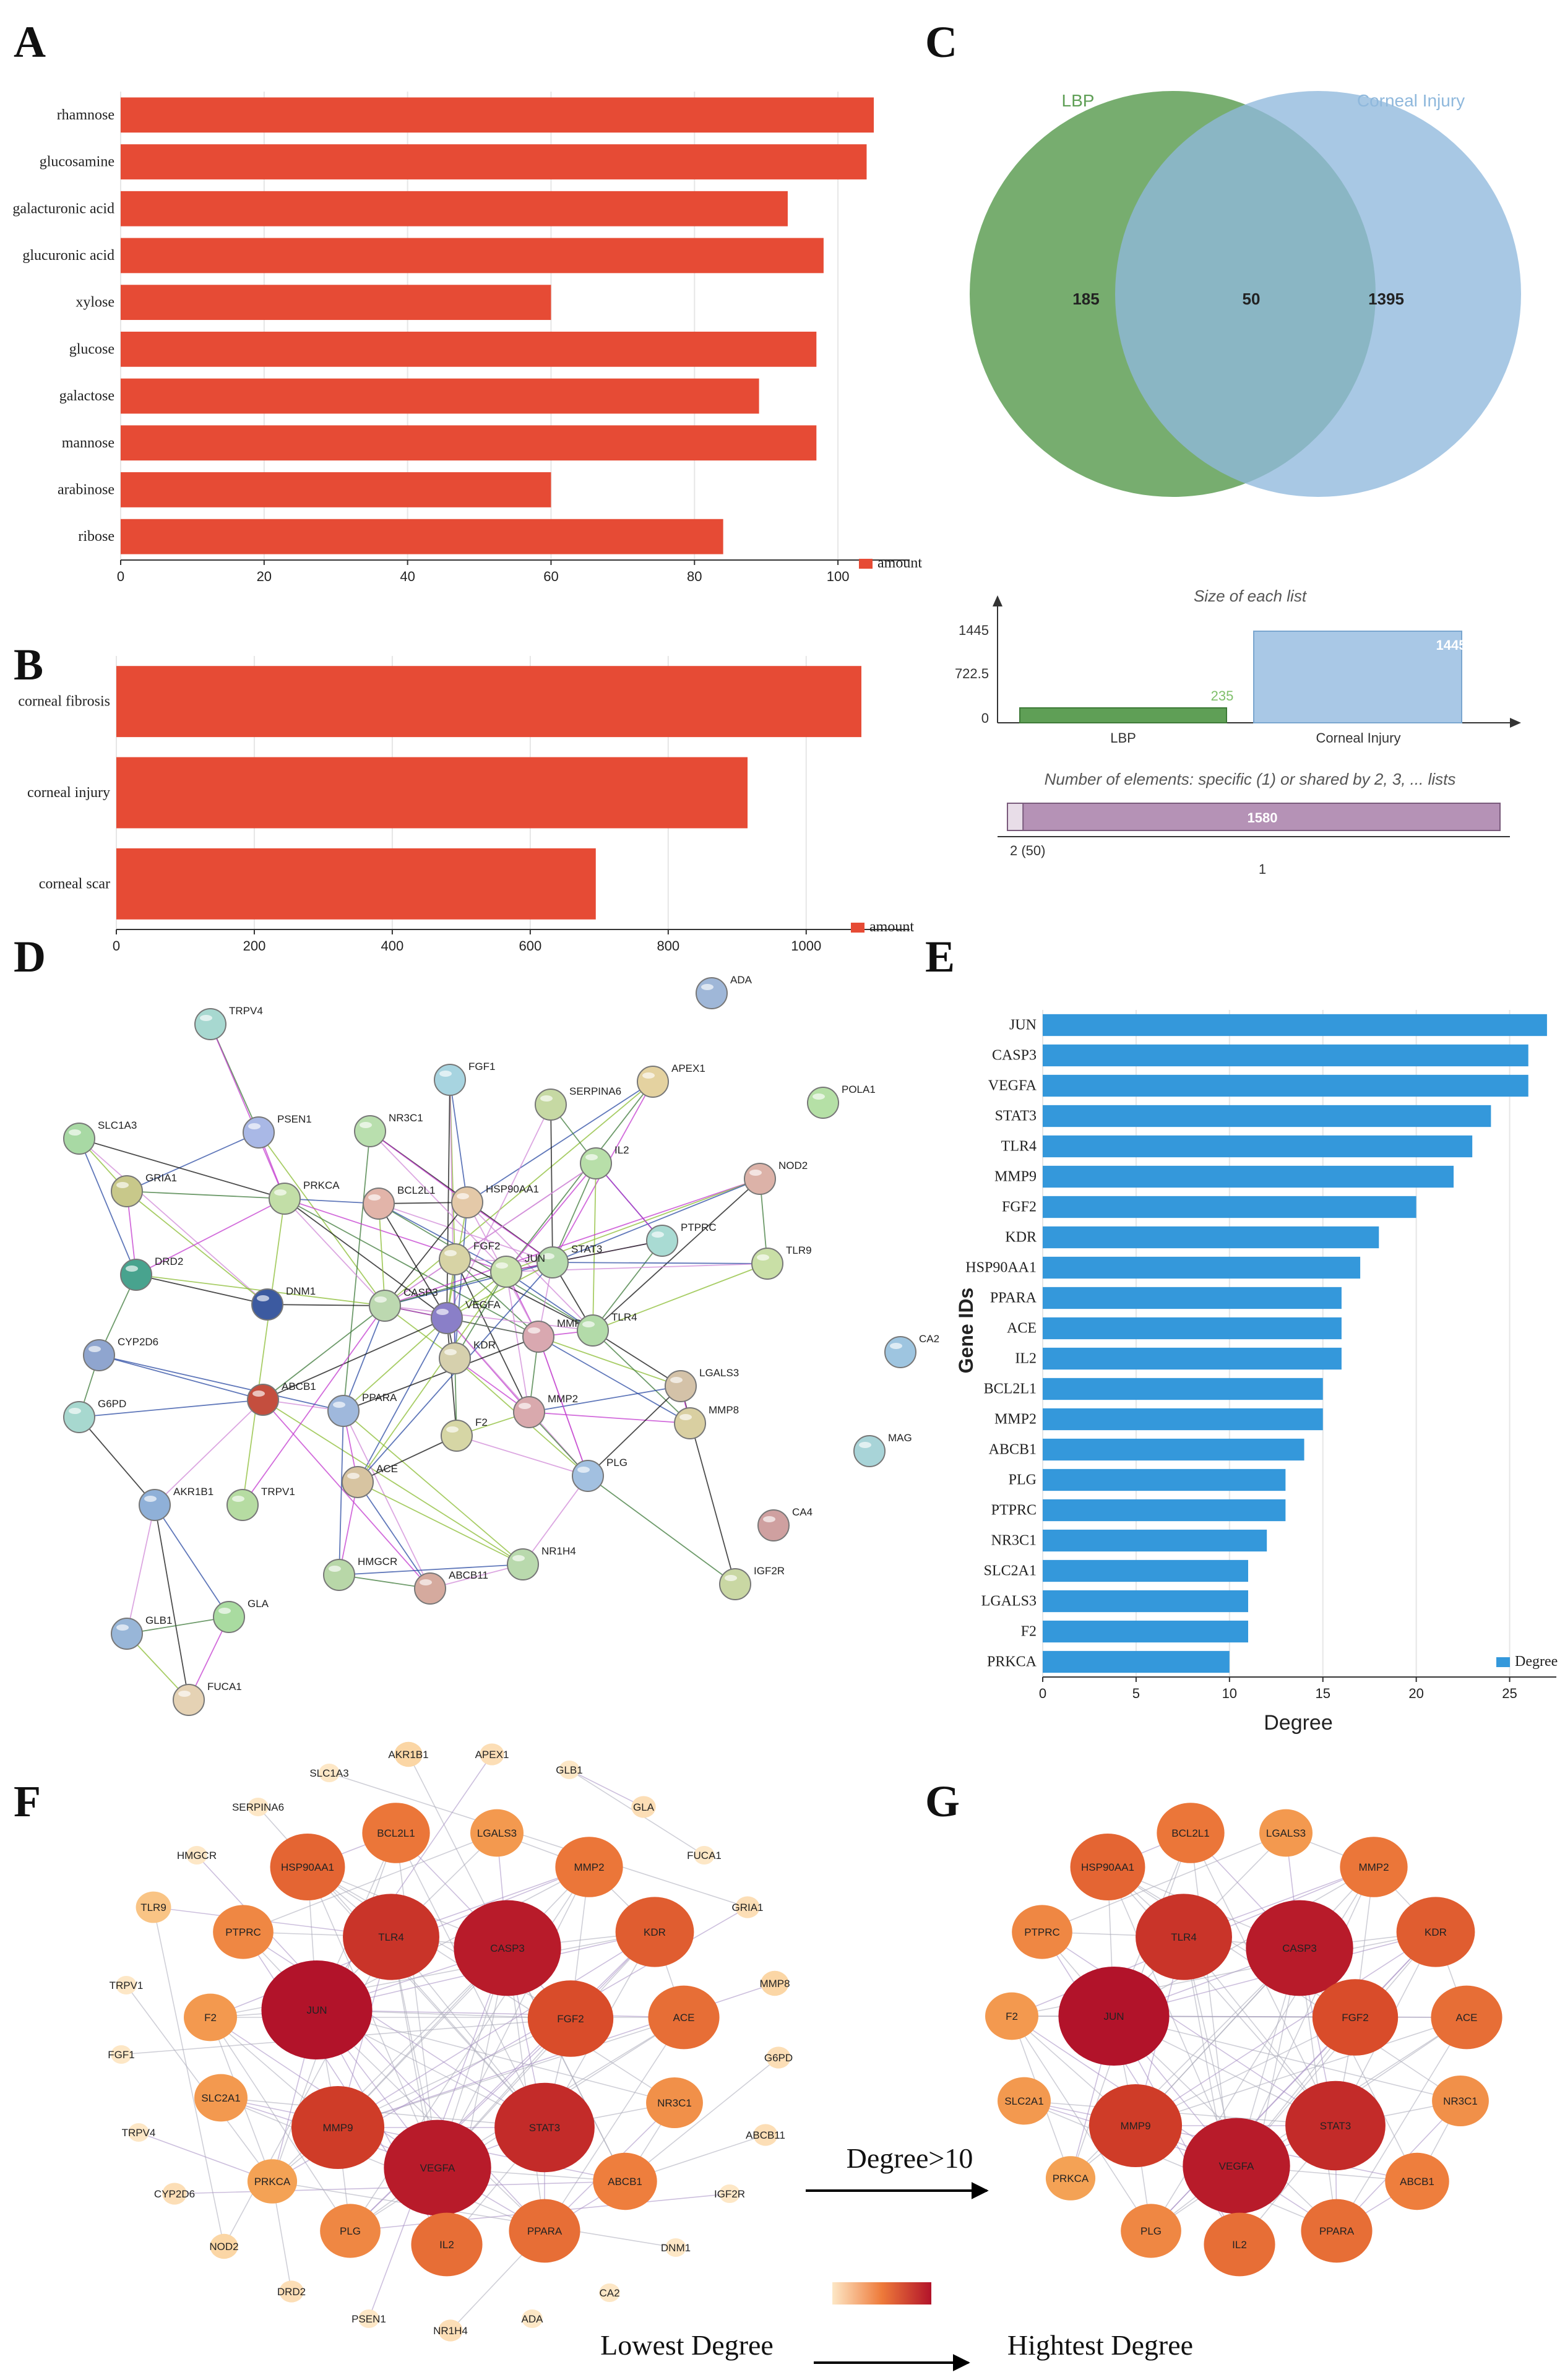  What do you see at coordinates (629, 1202) in the screenshot?
I see `edge-ptprc-il2` at bounding box center [629, 1202].